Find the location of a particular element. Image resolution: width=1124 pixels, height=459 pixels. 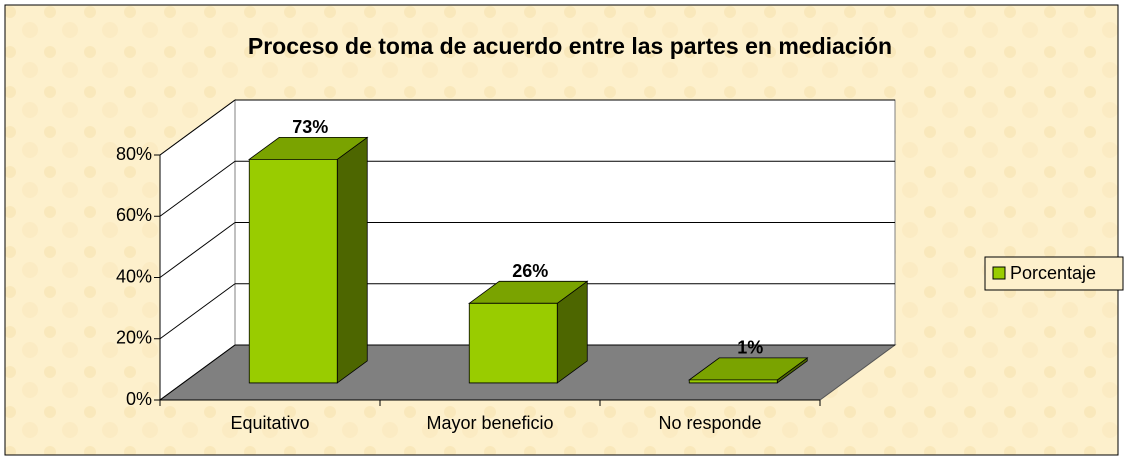

y-tick-label: 20% is located at coordinates (134, 338).